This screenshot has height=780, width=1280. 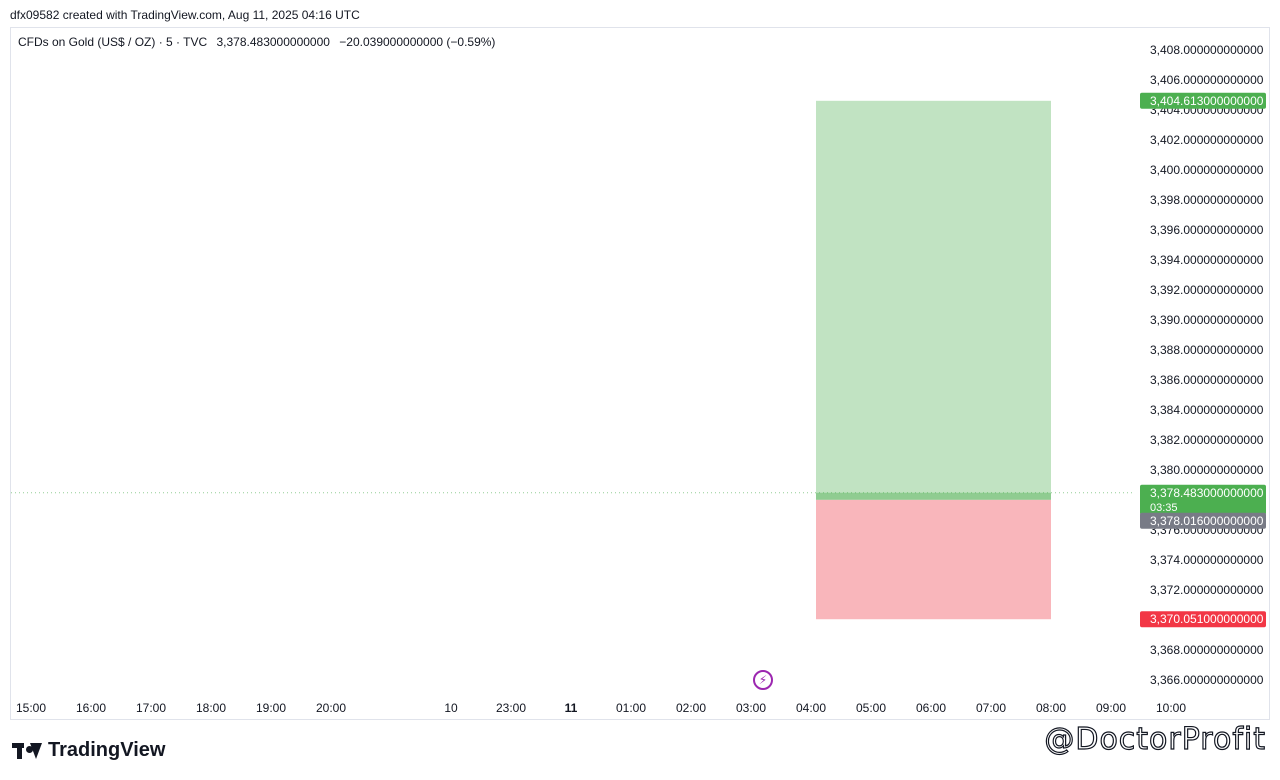 What do you see at coordinates (1207, 619) in the screenshot?
I see `stop-loss-label-text: 3,370.051000000000` at bounding box center [1207, 619].